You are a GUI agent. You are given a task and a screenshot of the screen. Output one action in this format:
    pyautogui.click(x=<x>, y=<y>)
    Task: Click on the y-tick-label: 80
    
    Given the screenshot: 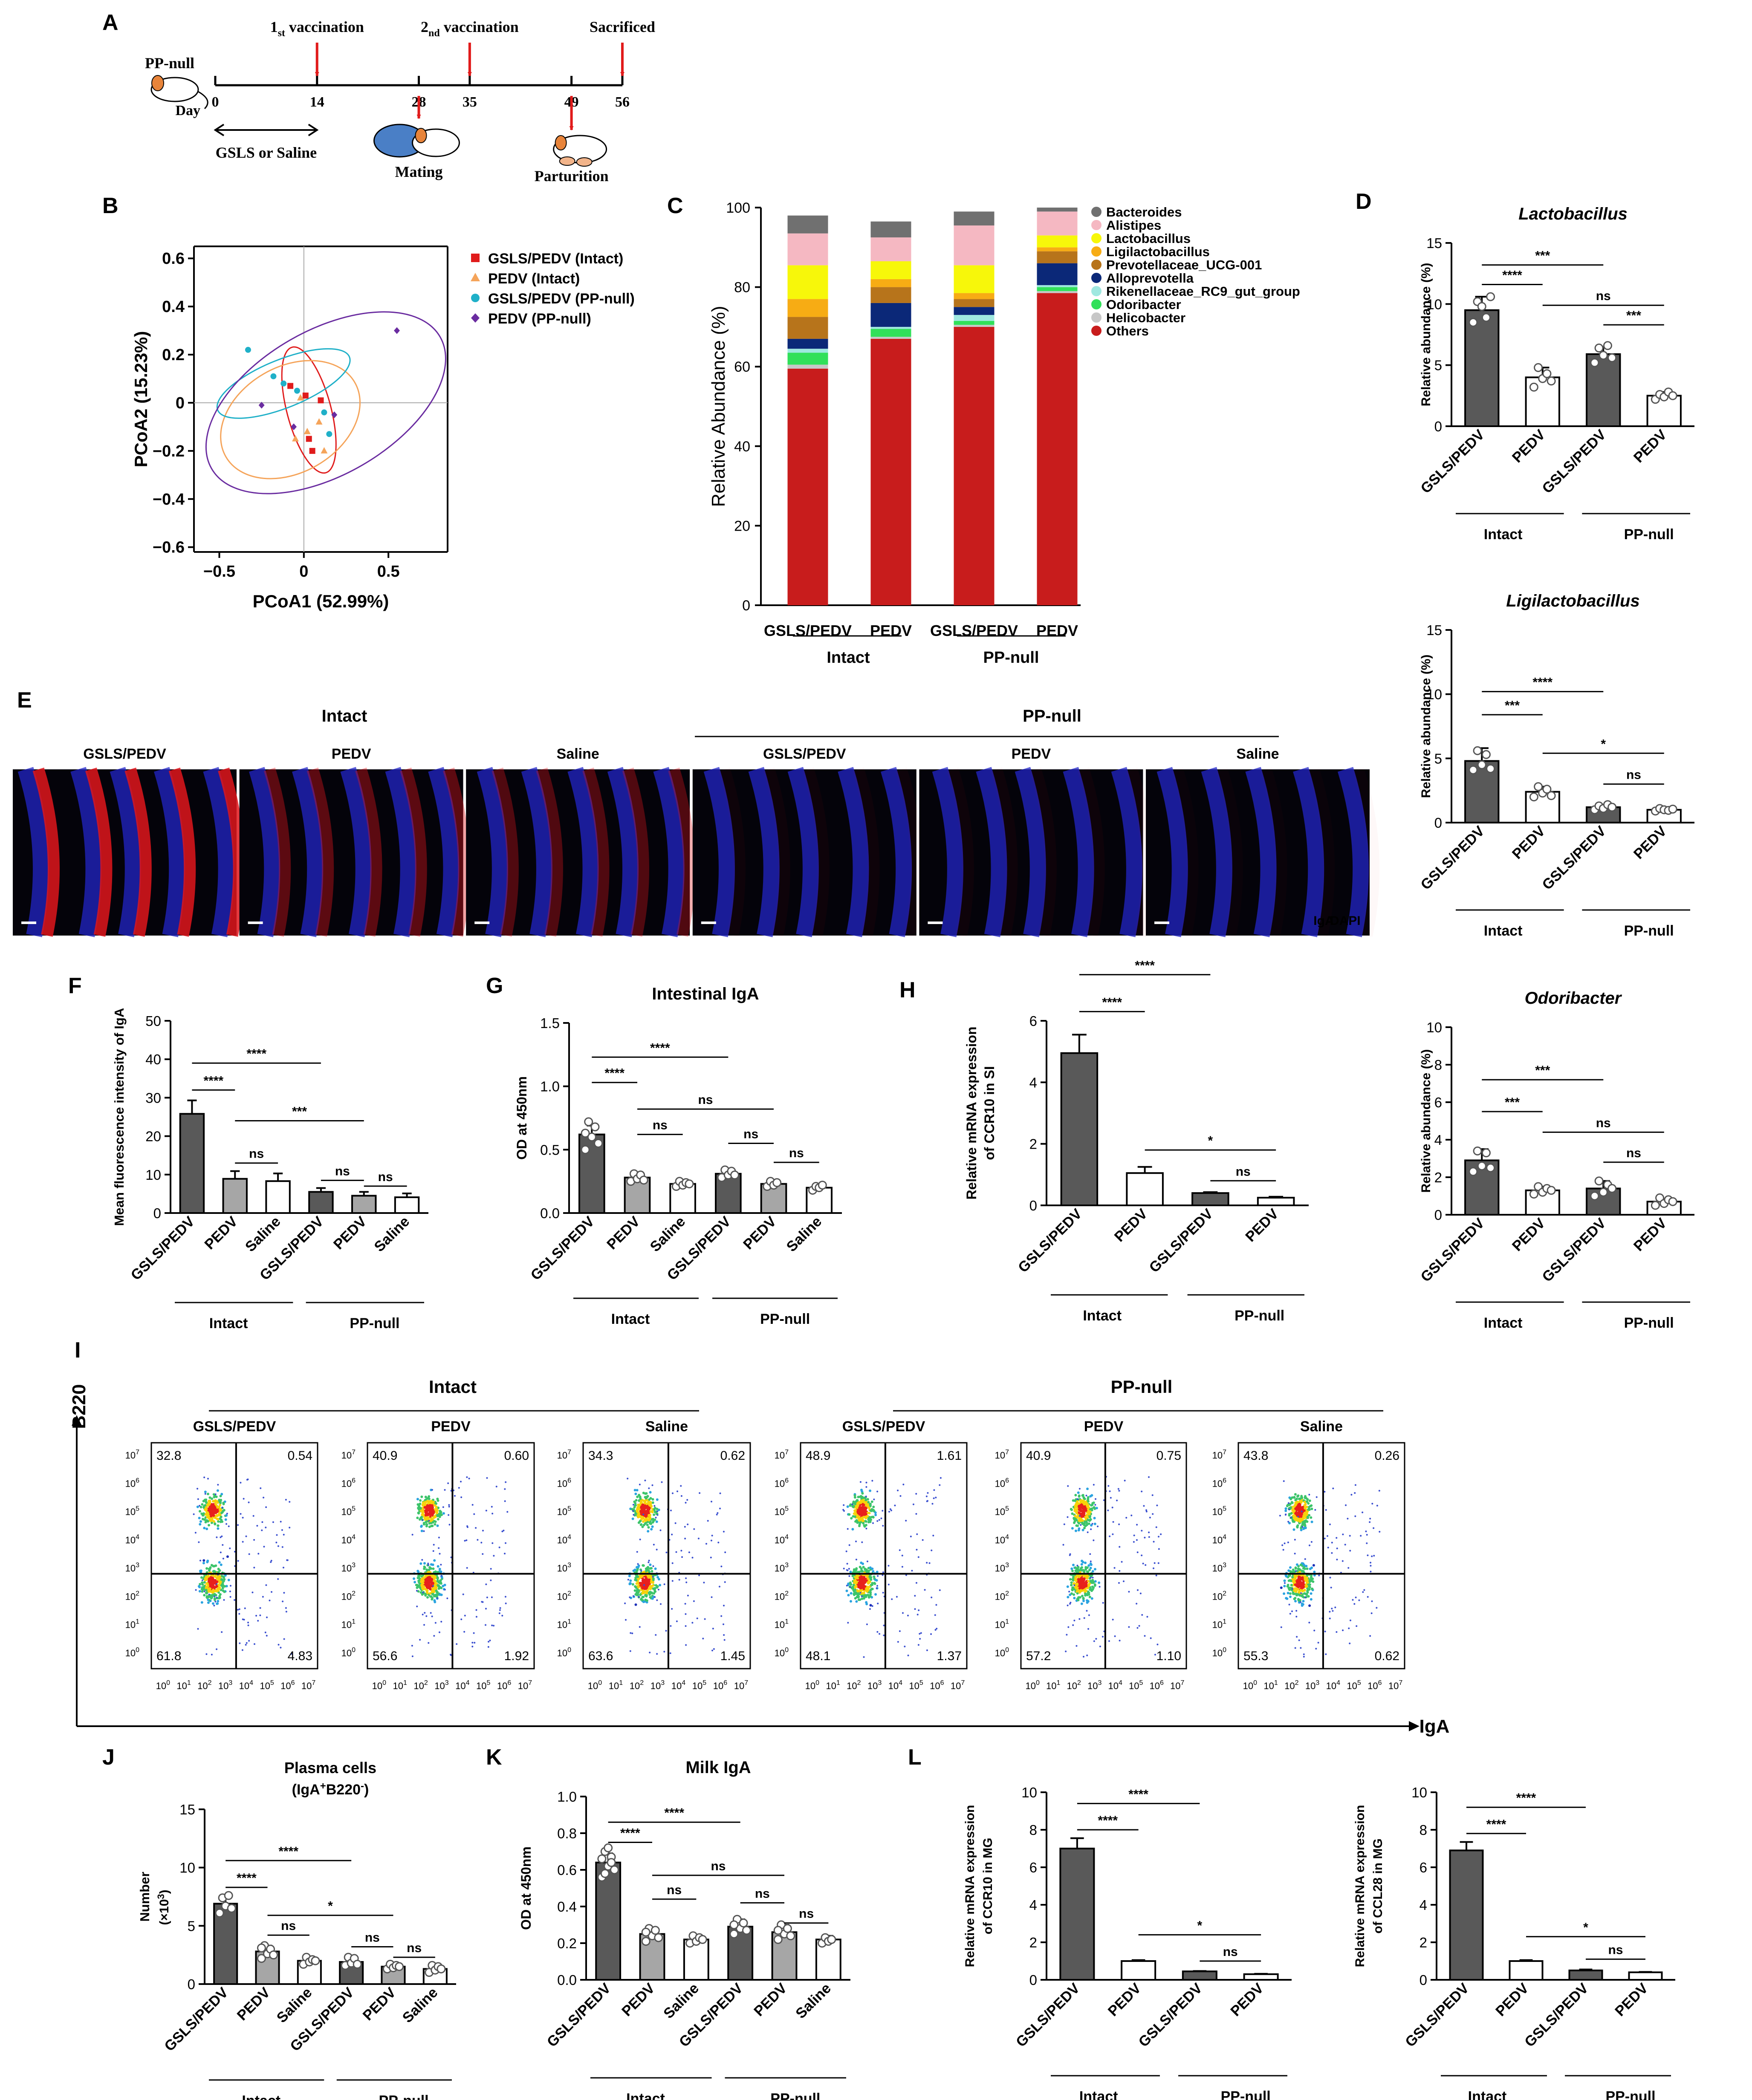 What is the action you would take?
    pyautogui.click(x=742, y=288)
    